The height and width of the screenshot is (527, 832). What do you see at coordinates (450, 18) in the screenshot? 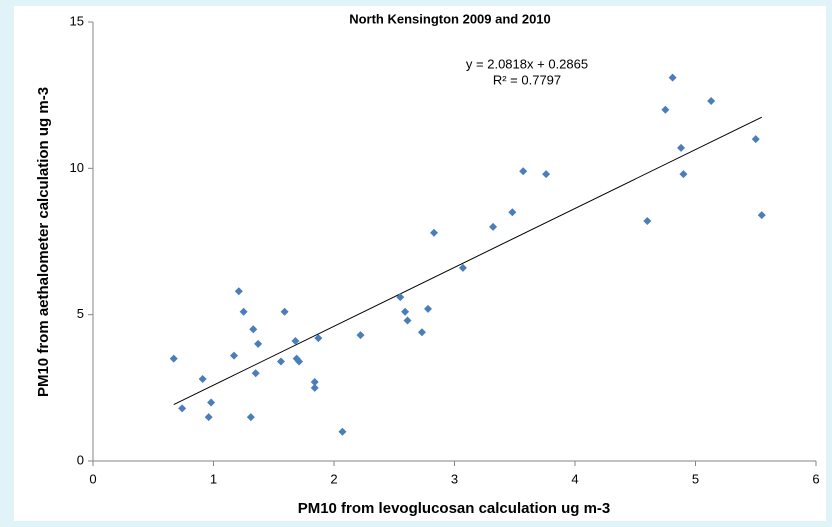
I see `chart-title: North Kensington 2009 and 2010` at bounding box center [450, 18].